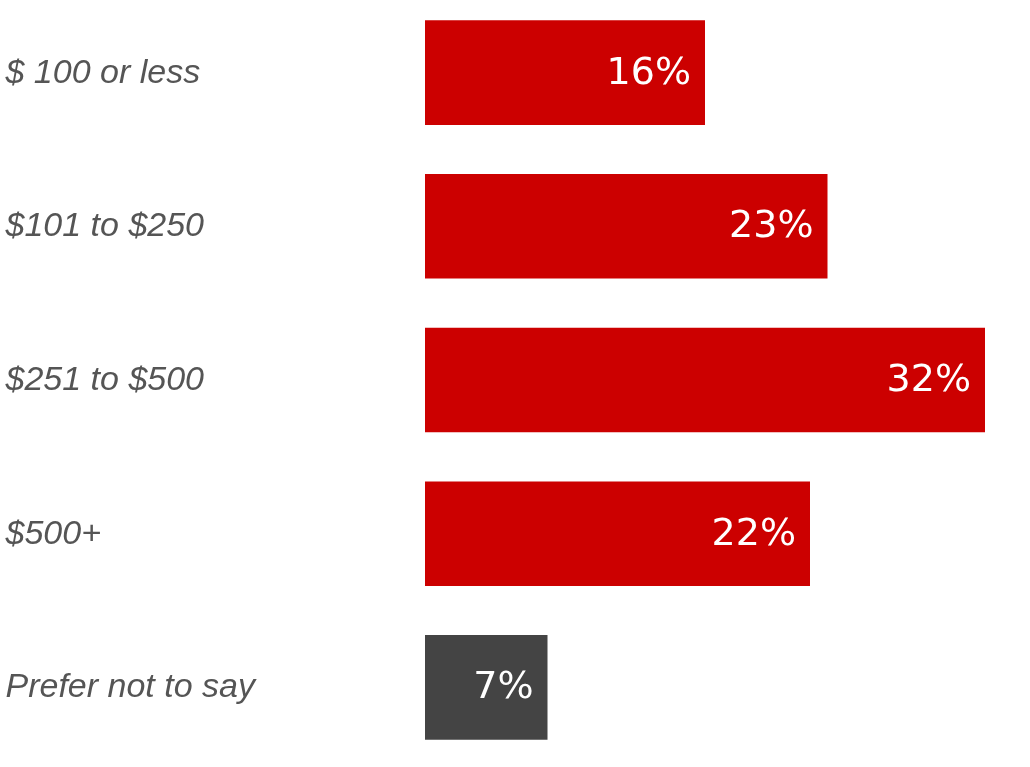 This screenshot has width=1030, height=767. Describe the element at coordinates (928, 378) in the screenshot. I see `data-label: 32%` at that location.